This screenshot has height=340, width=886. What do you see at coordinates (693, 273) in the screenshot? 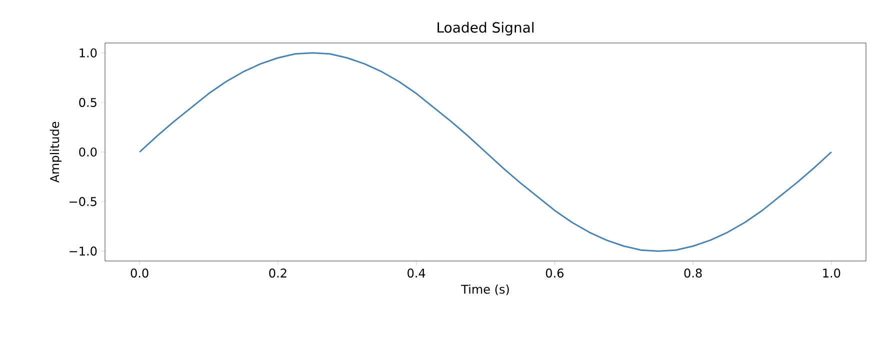
I see `x-tick-label: 0.8` at bounding box center [693, 273].